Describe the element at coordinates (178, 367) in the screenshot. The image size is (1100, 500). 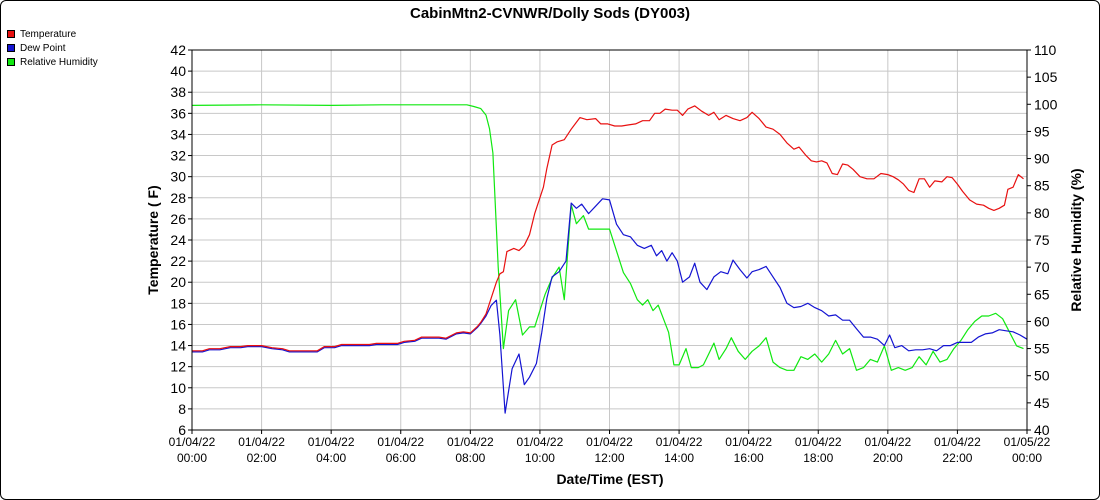
I see `y-tick-label: 12` at that location.